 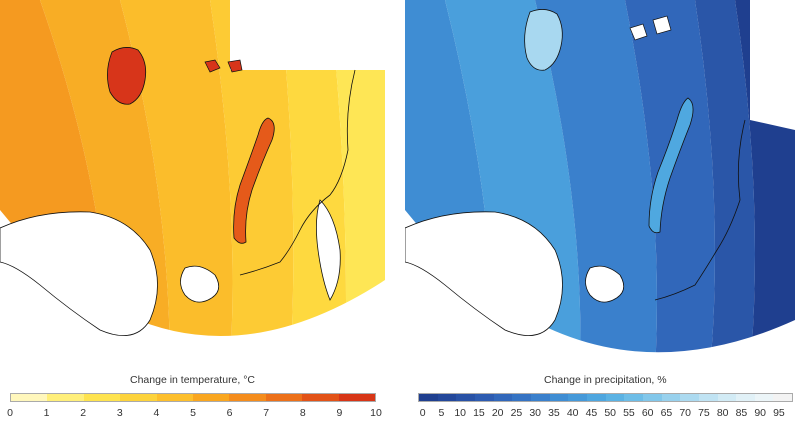 I want to click on tick-label: 95, so click(x=779, y=413).